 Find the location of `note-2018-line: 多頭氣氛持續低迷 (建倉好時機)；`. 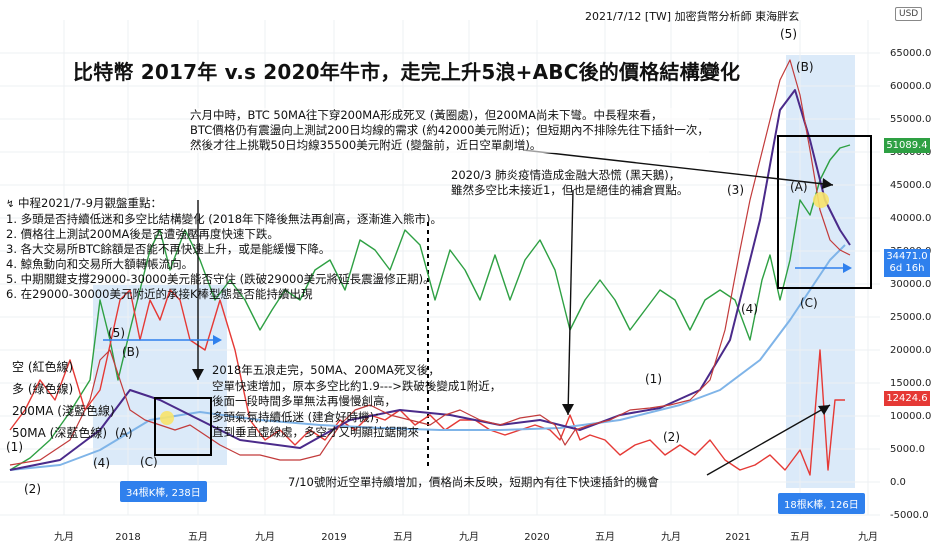

note-2018-line: 多頭氣氛持續低迷 (建倉好時機)； is located at coordinates (299, 416).